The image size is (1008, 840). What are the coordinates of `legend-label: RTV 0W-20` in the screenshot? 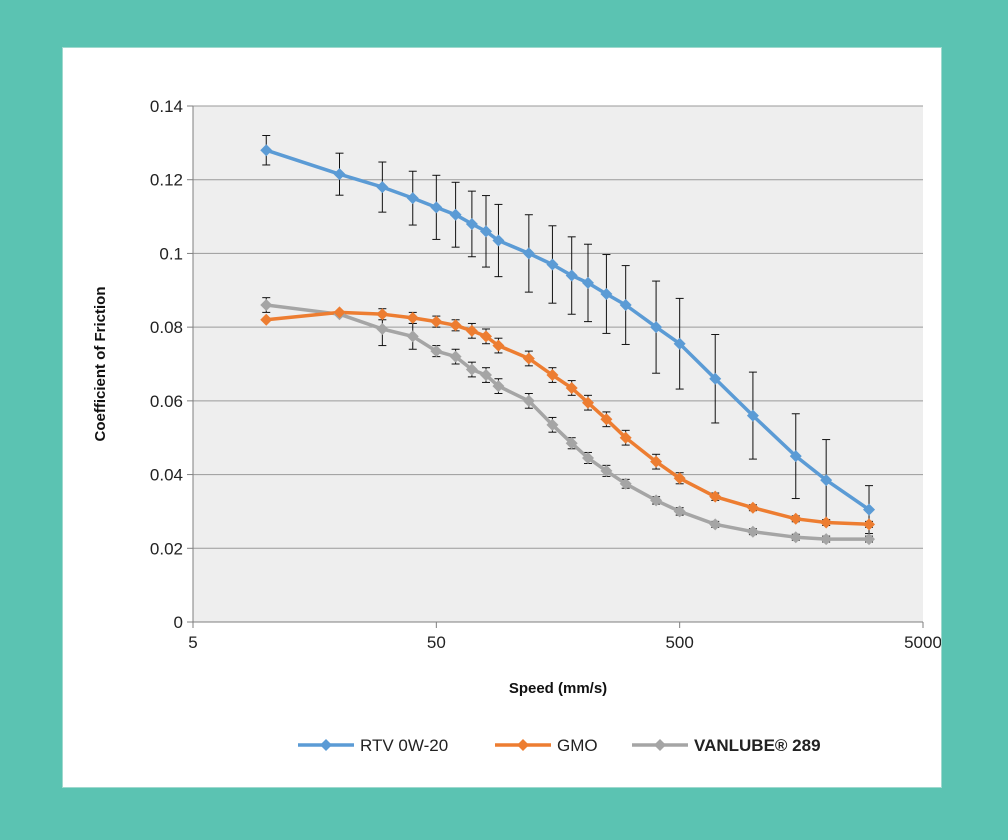 It's located at (404, 745).